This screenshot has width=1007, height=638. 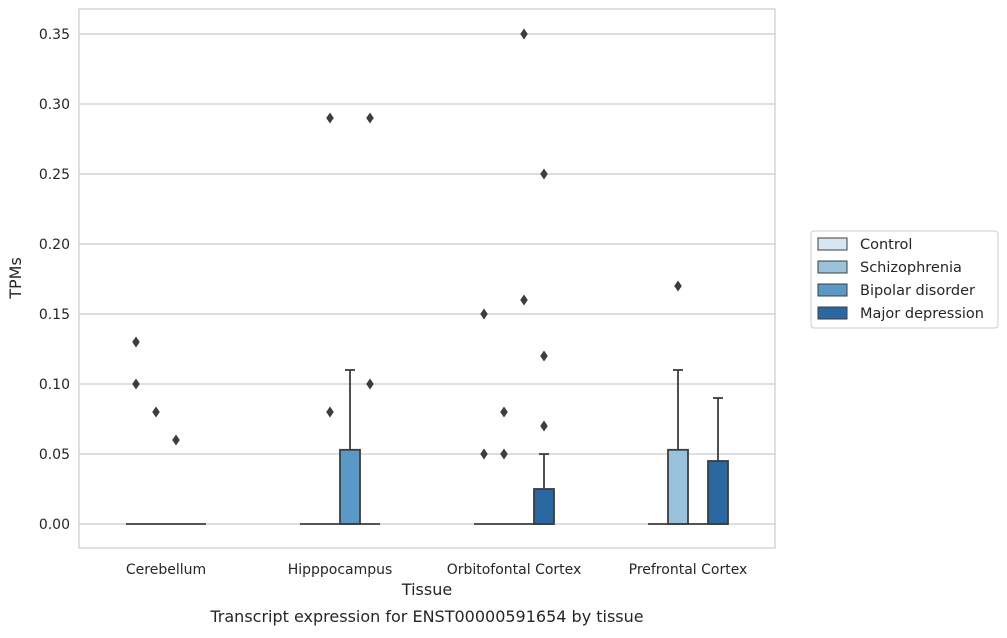 I want to click on y-tick-label: 0.35, so click(x=54, y=35).